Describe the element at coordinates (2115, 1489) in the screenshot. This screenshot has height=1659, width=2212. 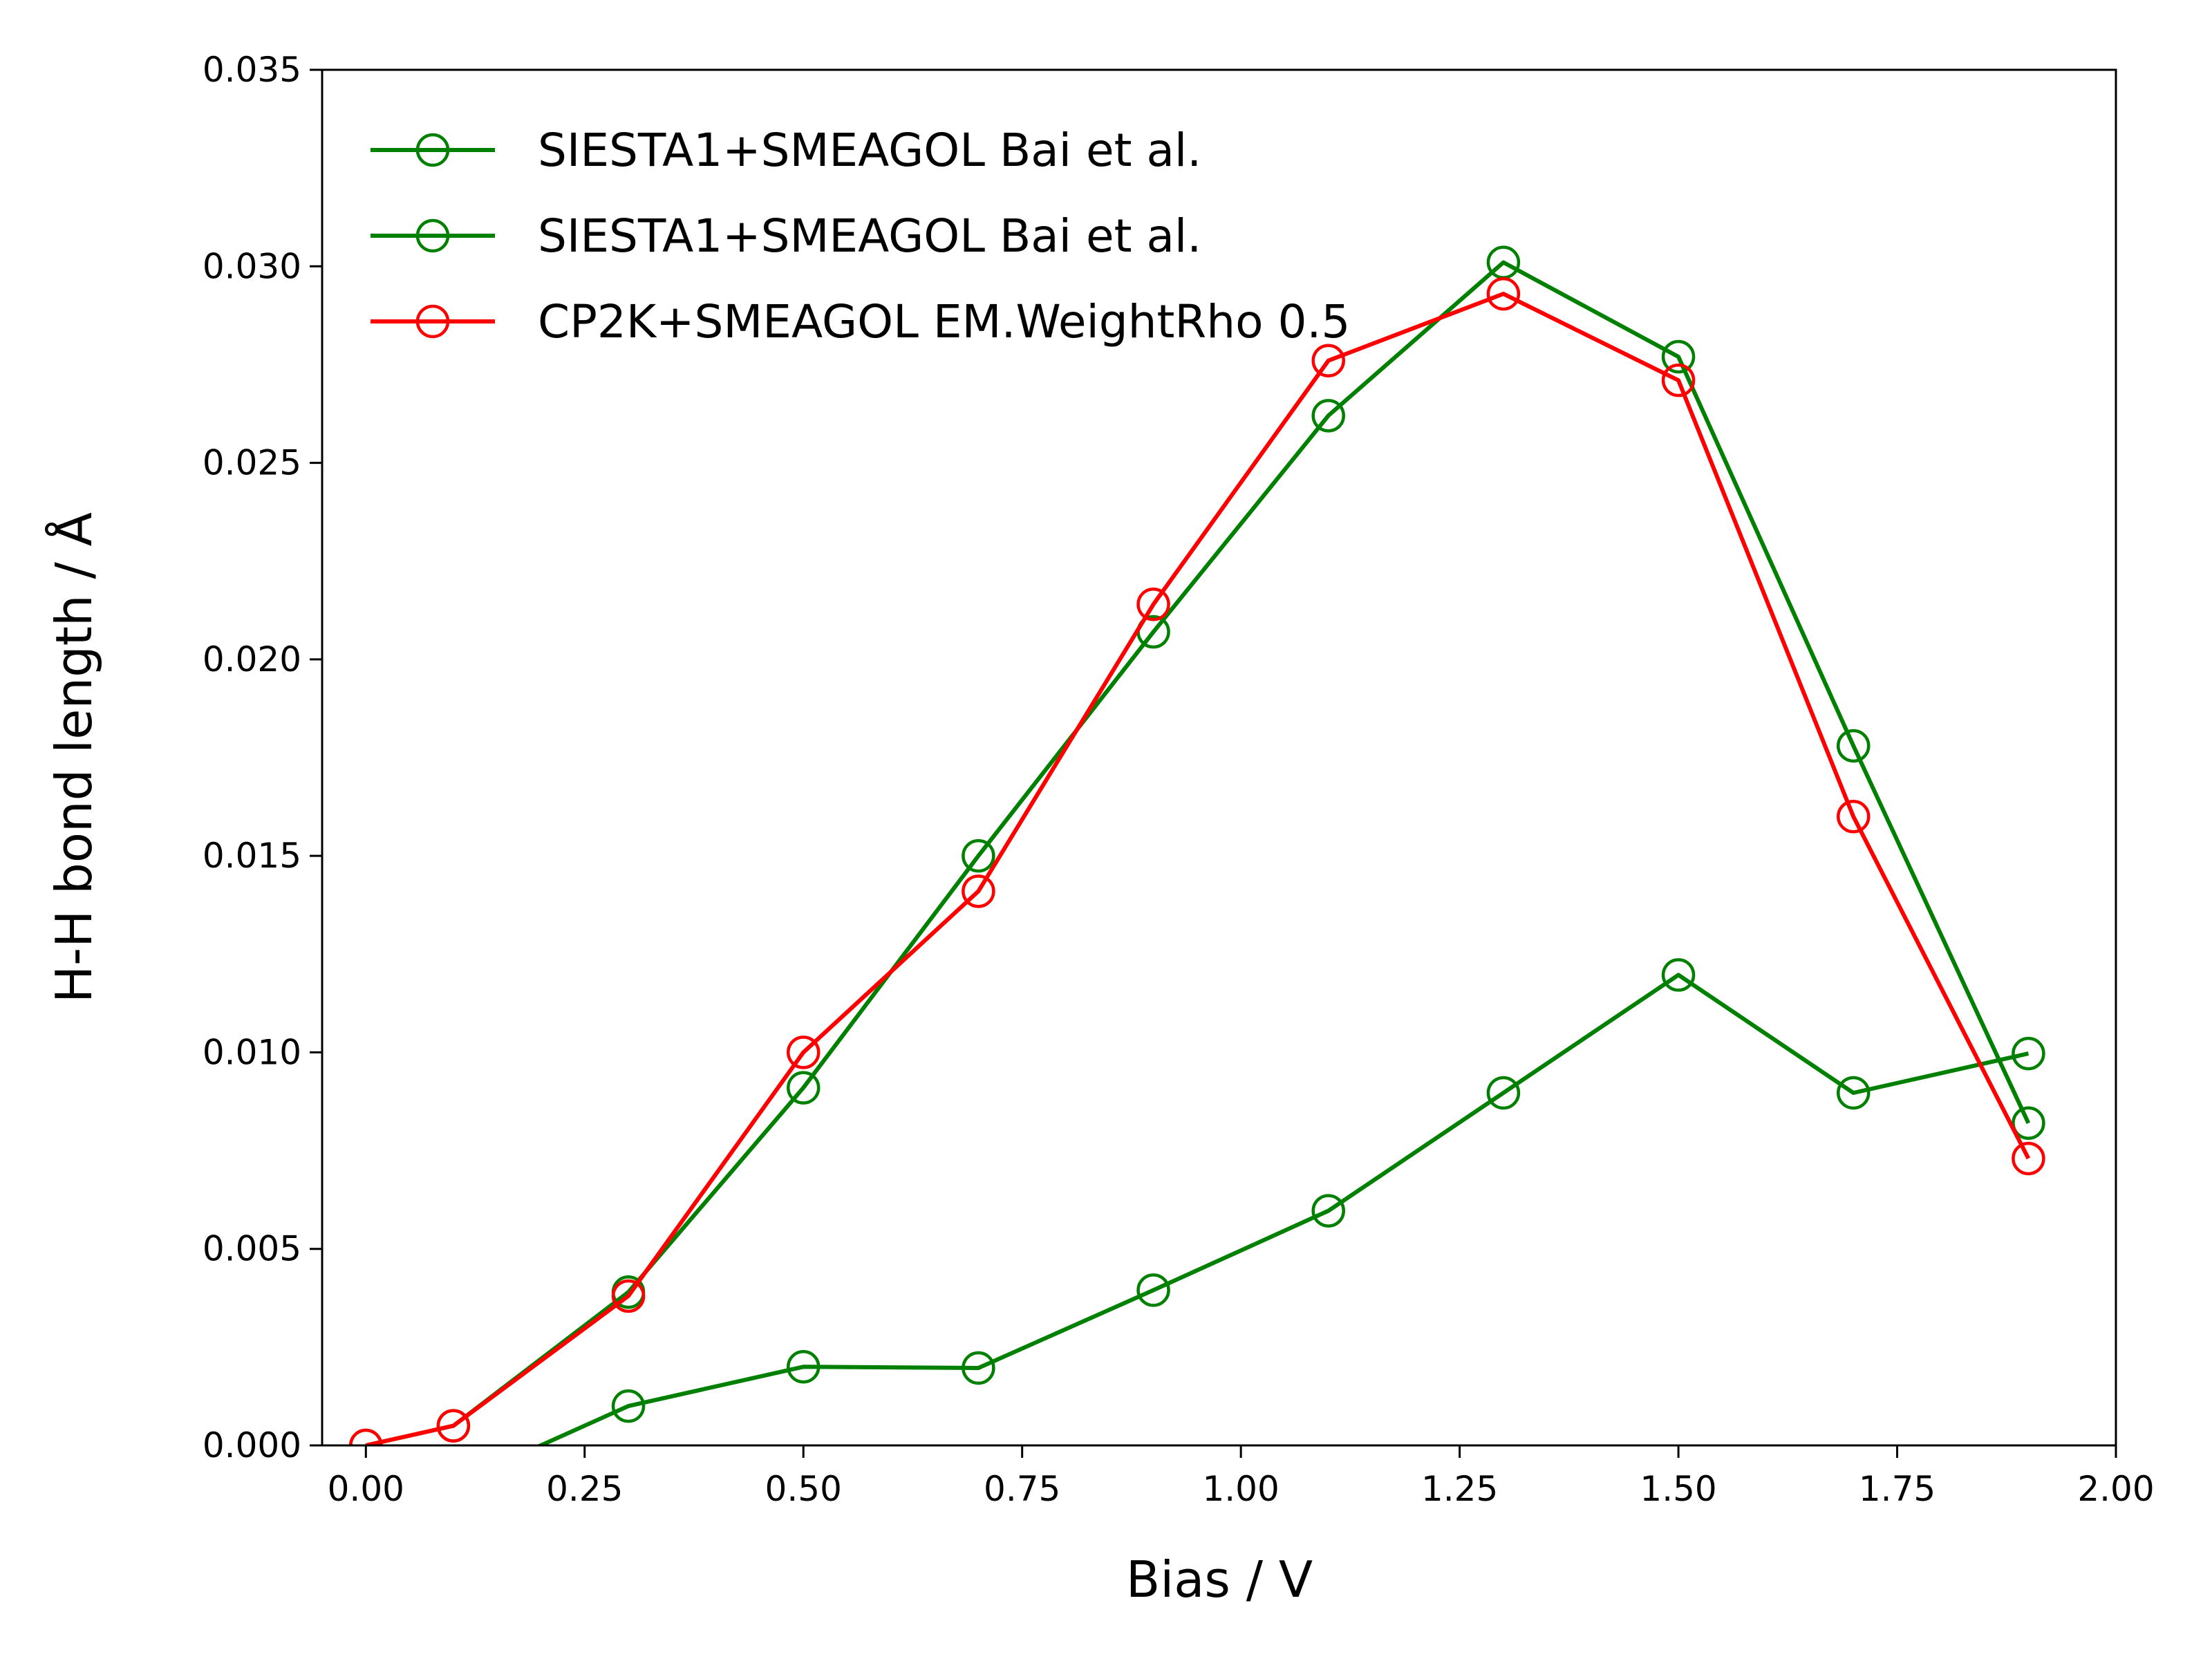
I see `x-tick-label: 2.00` at that location.